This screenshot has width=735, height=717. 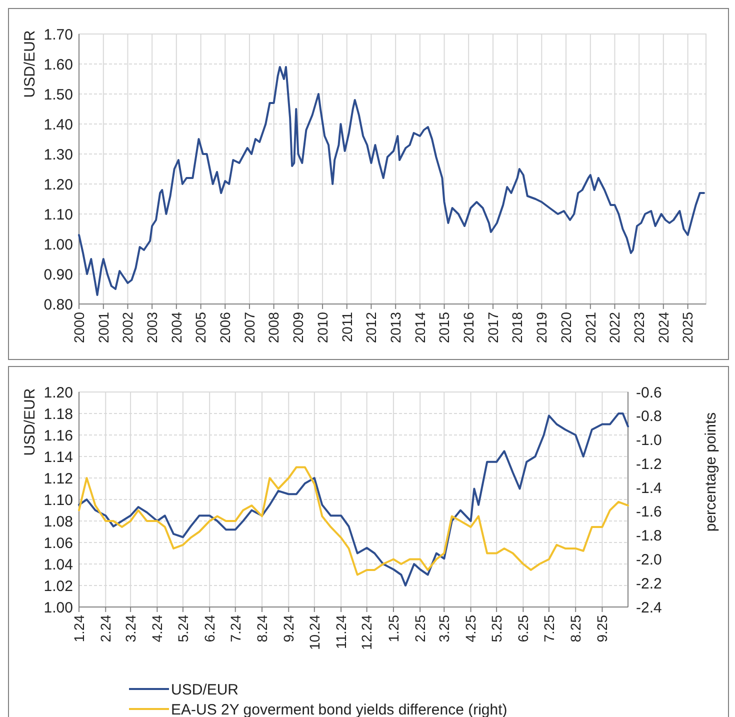 What do you see at coordinates (322, 328) in the screenshot?
I see `x-tick-label: 2010` at bounding box center [322, 328].